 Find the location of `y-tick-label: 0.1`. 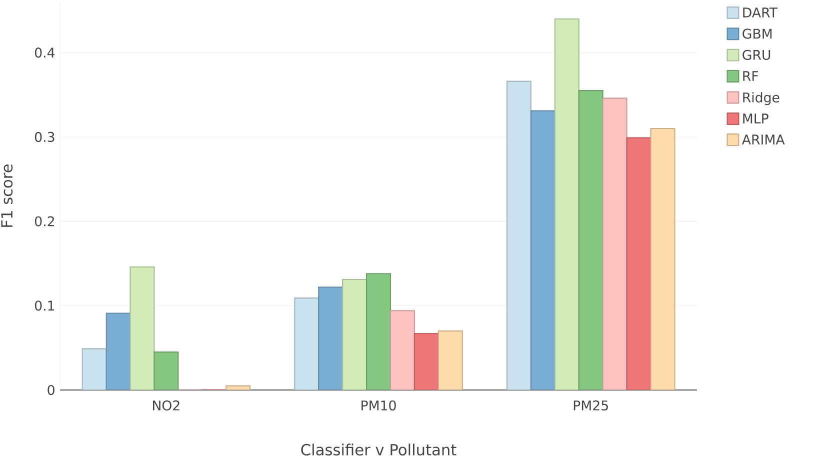

y-tick-label: 0.1 is located at coordinates (44, 305).